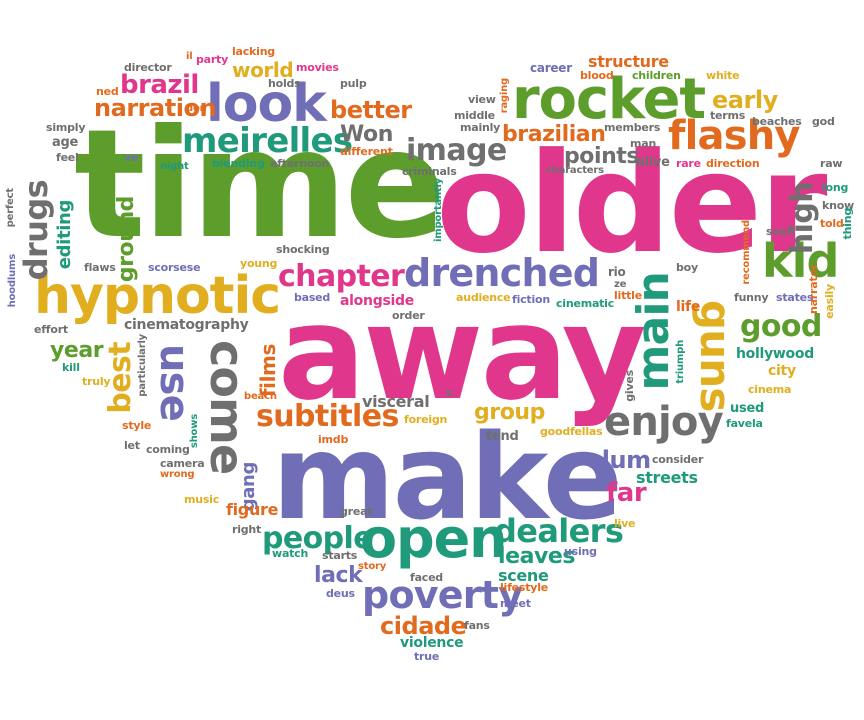 Image resolution: width=864 pixels, height=720 pixels. What do you see at coordinates (371, 110) in the screenshot?
I see `word-better: better` at bounding box center [371, 110].